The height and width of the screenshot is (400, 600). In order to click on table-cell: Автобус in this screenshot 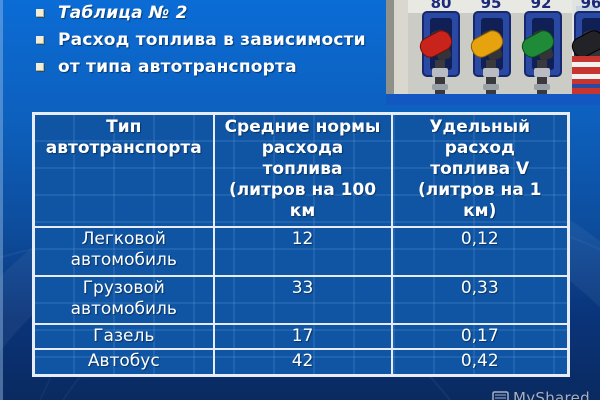, I will do `click(123, 362)`.